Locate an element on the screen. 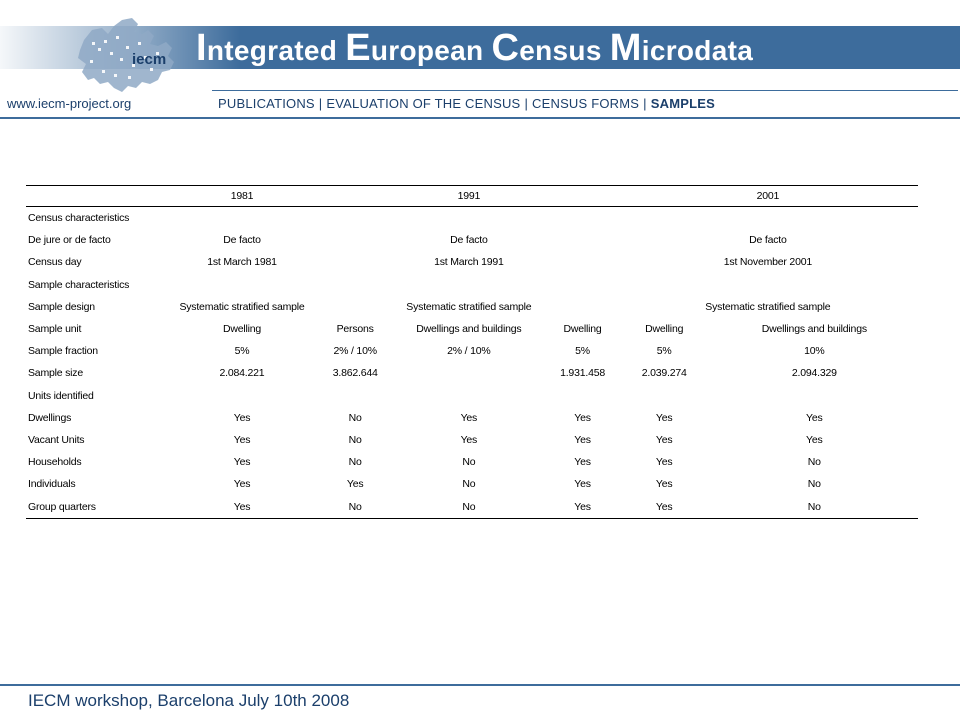  row-label: Households is located at coordinates (55, 462).